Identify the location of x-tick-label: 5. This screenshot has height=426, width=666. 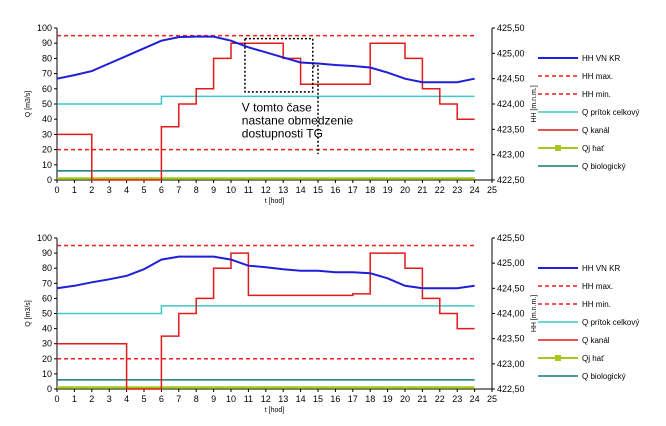
(143, 399).